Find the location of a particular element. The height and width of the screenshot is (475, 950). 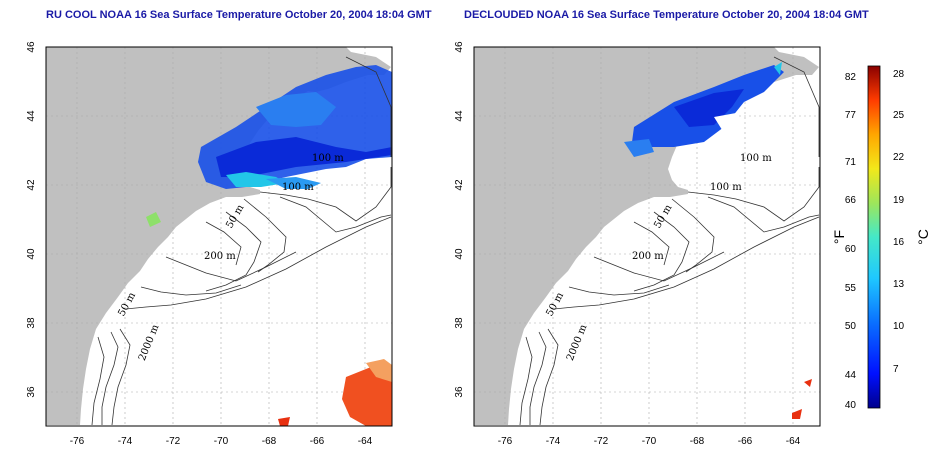

right-x-tick: -64 is located at coordinates (793, 441).